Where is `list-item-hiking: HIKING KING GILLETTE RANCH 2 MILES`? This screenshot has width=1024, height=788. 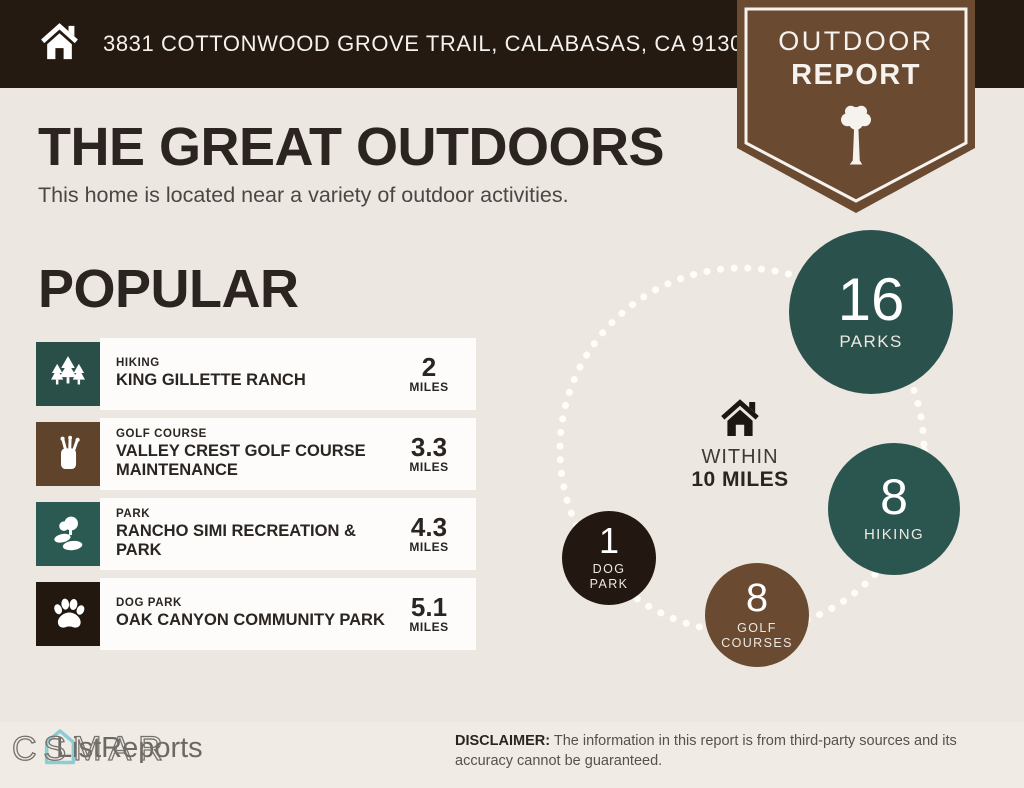 list-item-hiking: HIKING KING GILLETTE RANCH 2 MILES is located at coordinates (256, 374).